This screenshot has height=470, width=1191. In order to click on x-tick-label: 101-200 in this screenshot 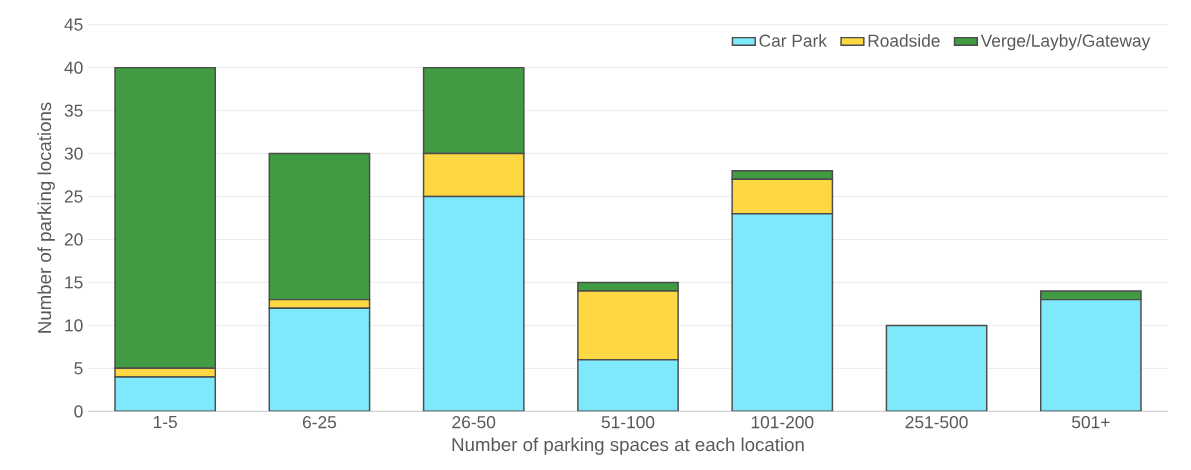, I will do `click(782, 422)`.